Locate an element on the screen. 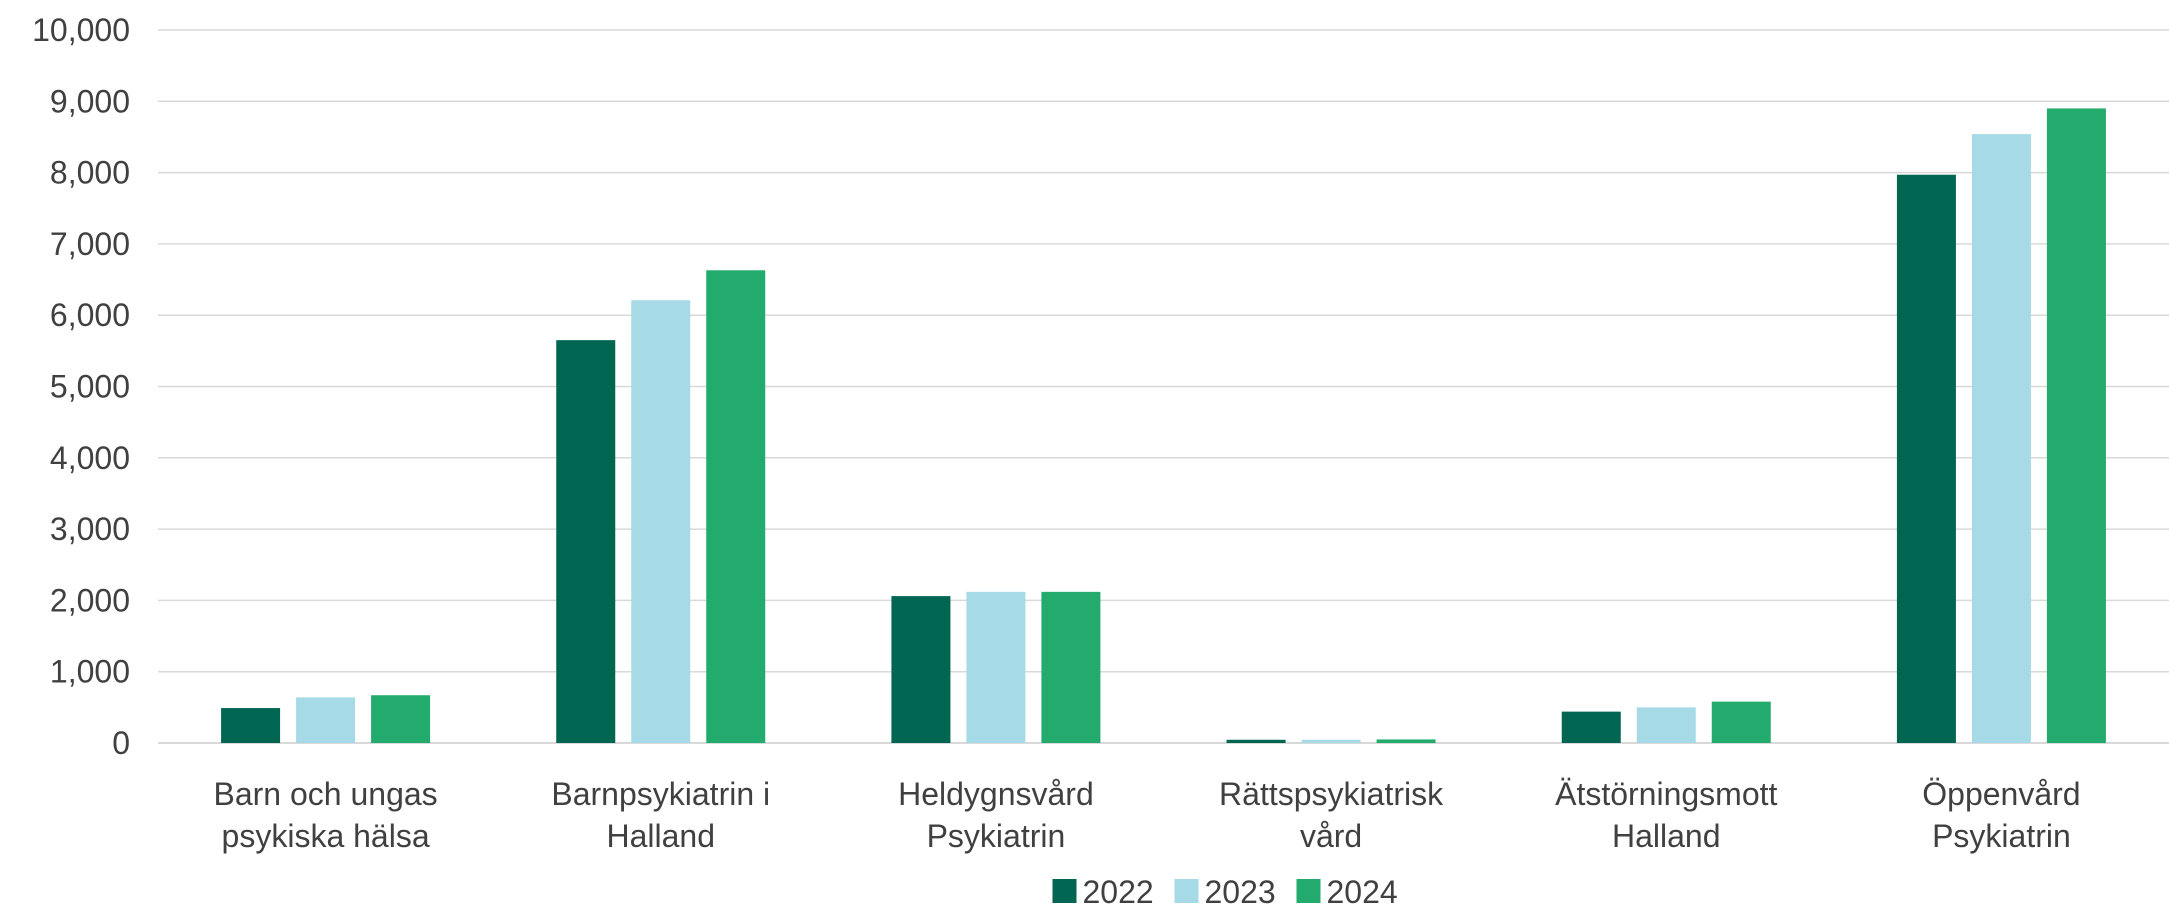  x-tick-label: Barn och ungas is located at coordinates (326, 794).